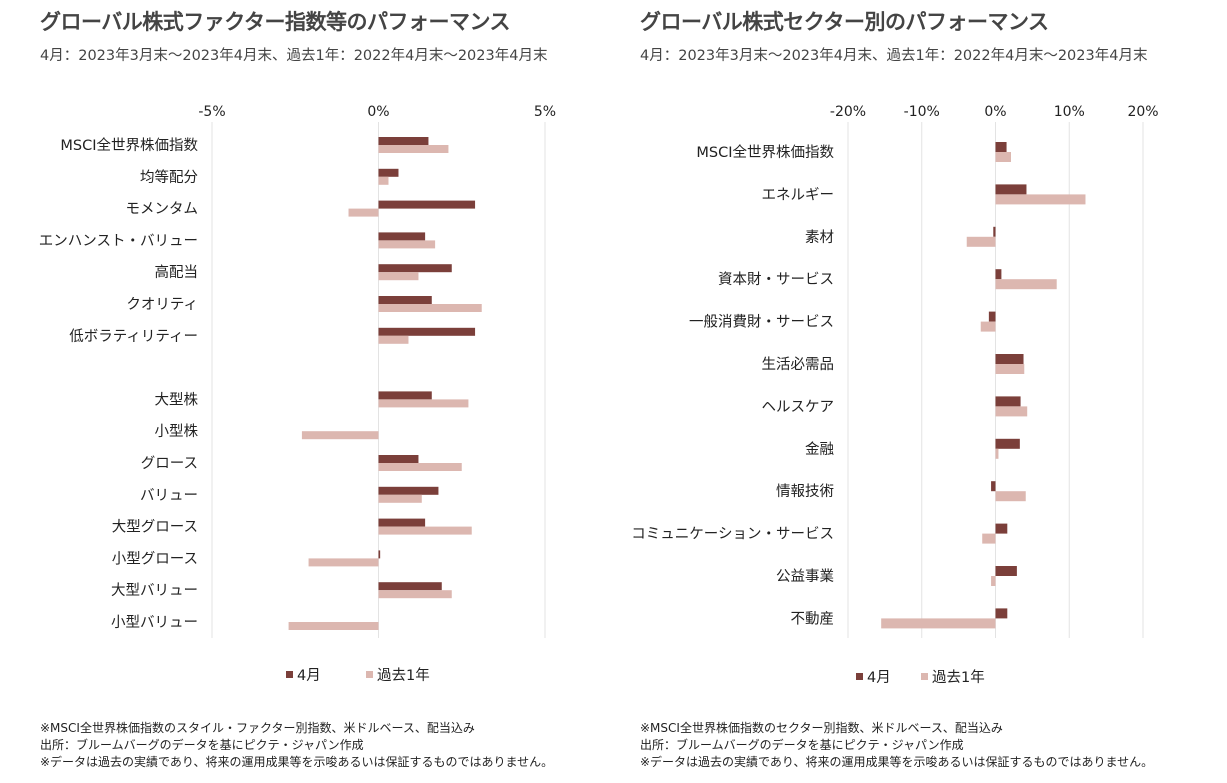  Describe the element at coordinates (118, 241) in the screenshot. I see `category-label: エンハンスト・バリュー` at that location.